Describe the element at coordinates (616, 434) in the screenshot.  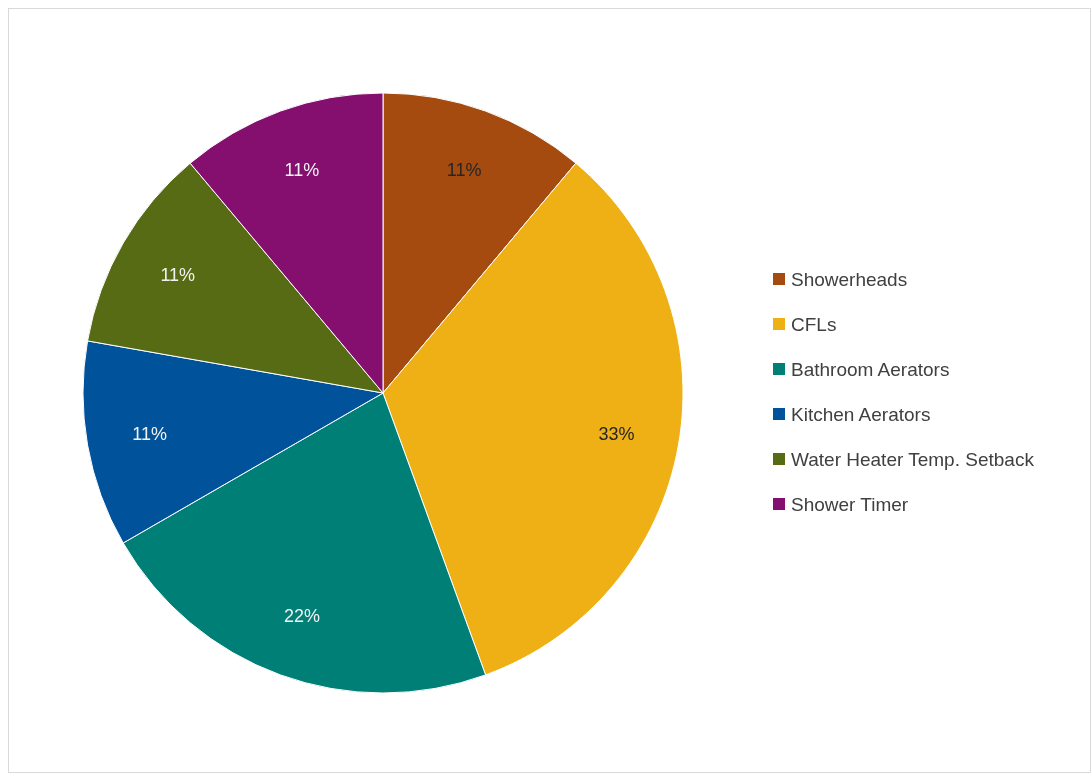
I see `data-label: 33%` at that location.